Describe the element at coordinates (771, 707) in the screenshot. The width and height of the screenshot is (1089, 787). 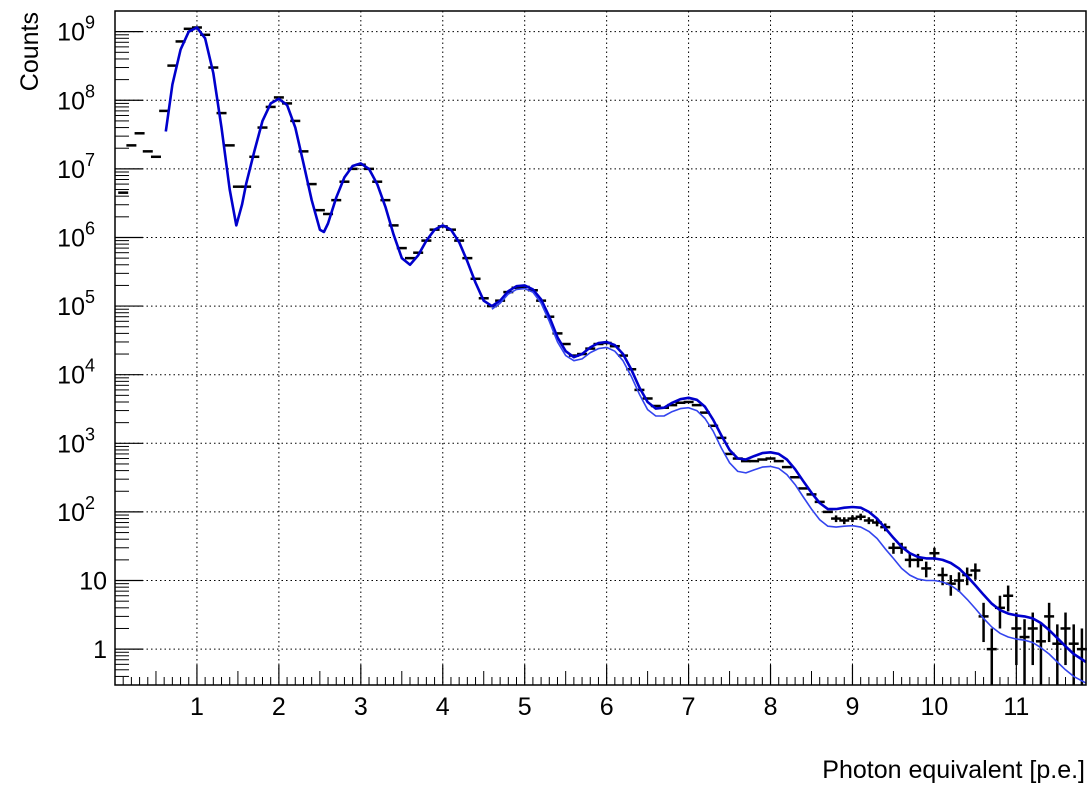
I see `x-tick-label: 8` at that location.